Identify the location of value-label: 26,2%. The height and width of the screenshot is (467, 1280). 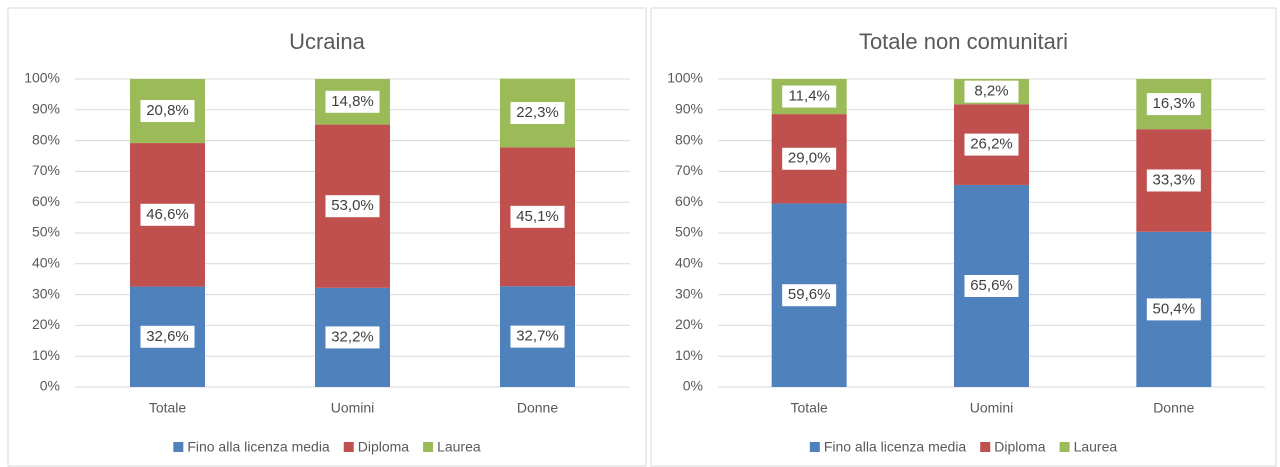
(991, 144).